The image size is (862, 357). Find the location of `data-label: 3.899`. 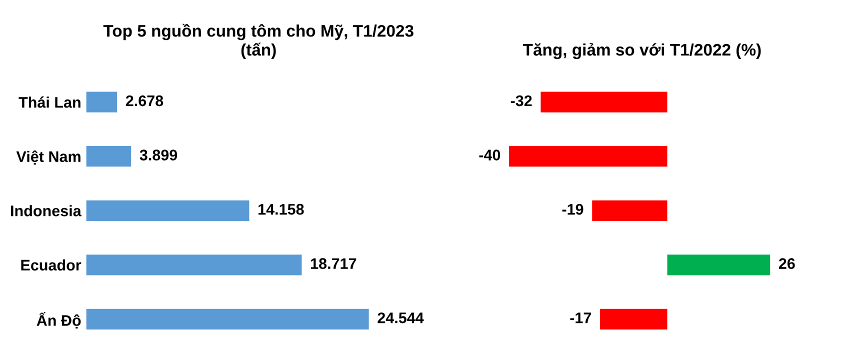

data-label: 3.899 is located at coordinates (159, 155).